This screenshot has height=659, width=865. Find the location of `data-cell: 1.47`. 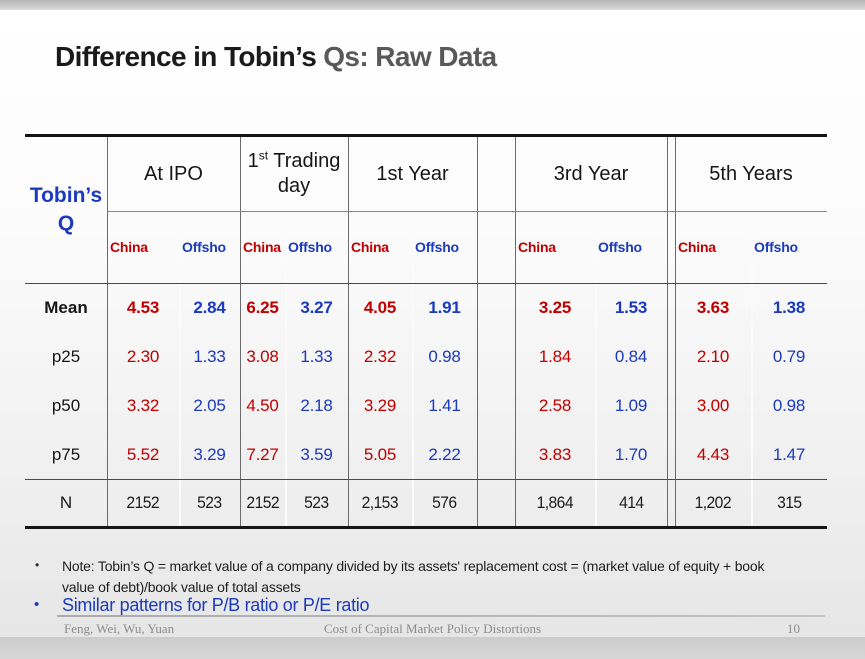

data-cell: 1.47 is located at coordinates (789, 454).